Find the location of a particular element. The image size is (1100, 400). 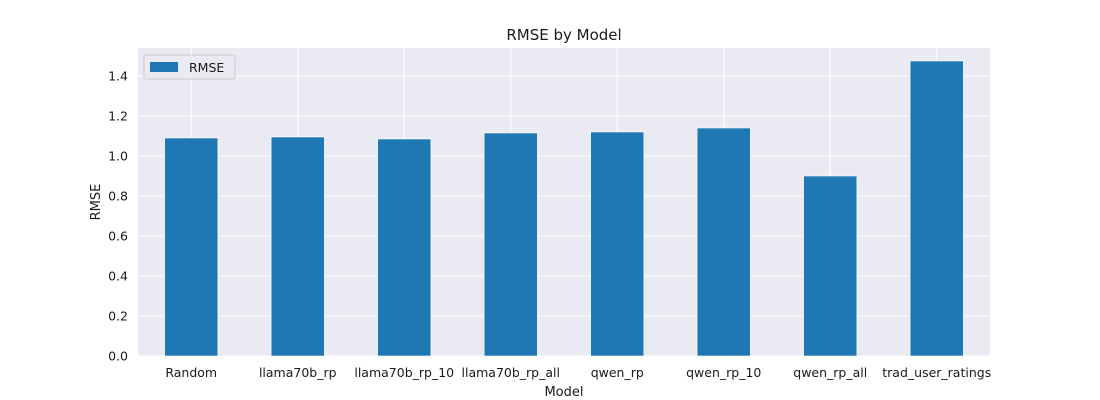

chart-title: RMSE by Model is located at coordinates (563, 35).